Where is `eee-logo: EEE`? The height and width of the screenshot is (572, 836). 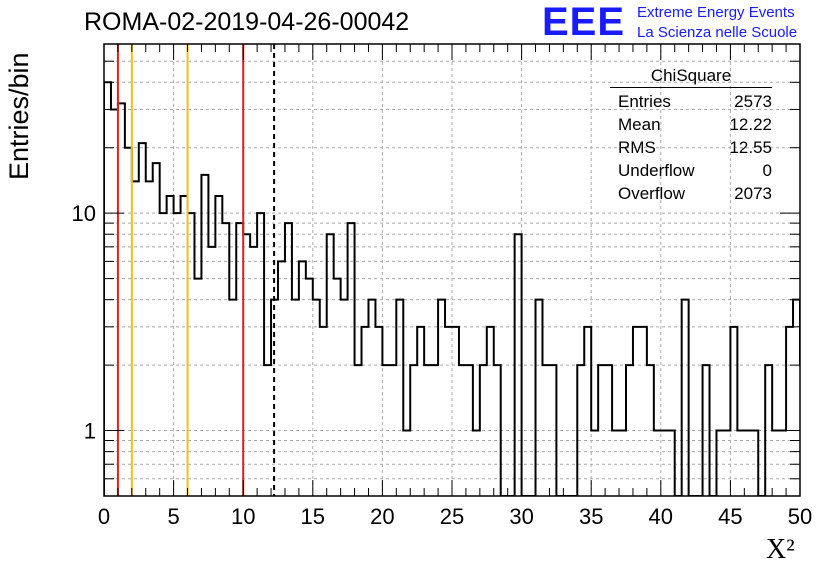 eee-logo: EEE is located at coordinates (584, 22).